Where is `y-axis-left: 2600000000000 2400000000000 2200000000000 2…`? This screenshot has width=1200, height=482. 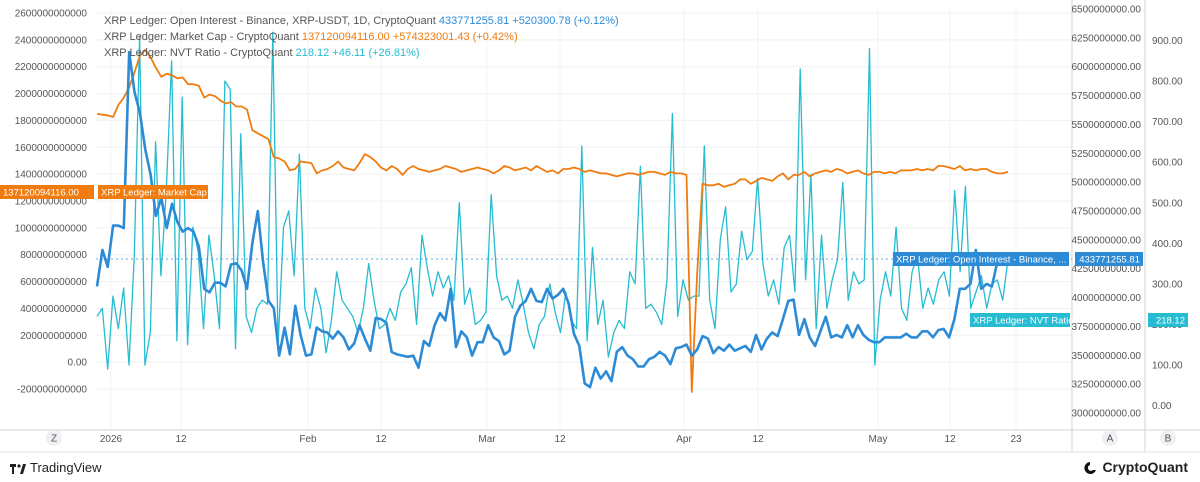 y-axis-left: 2600000000000 2400000000000 2200000000000 2… is located at coordinates (51, 202).